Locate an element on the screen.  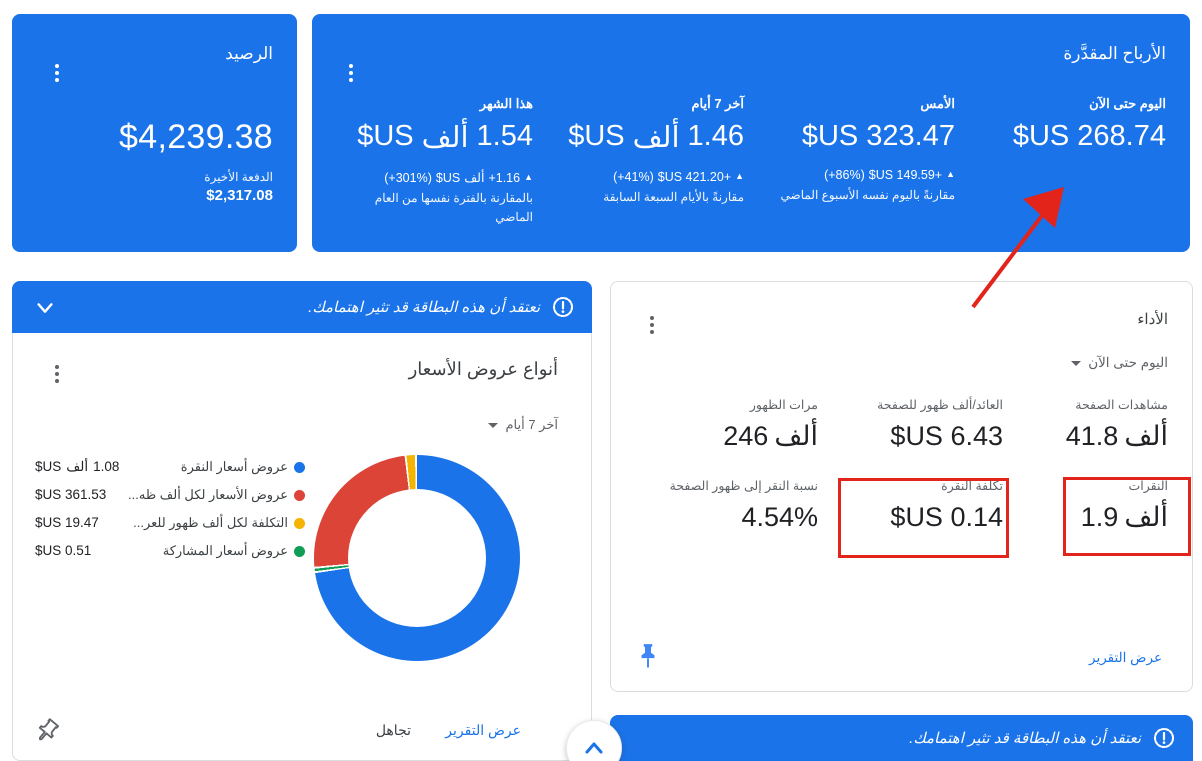
metric-cpc: تكلفة النقرة $US 0.14 is located at coordinates (910, 505).